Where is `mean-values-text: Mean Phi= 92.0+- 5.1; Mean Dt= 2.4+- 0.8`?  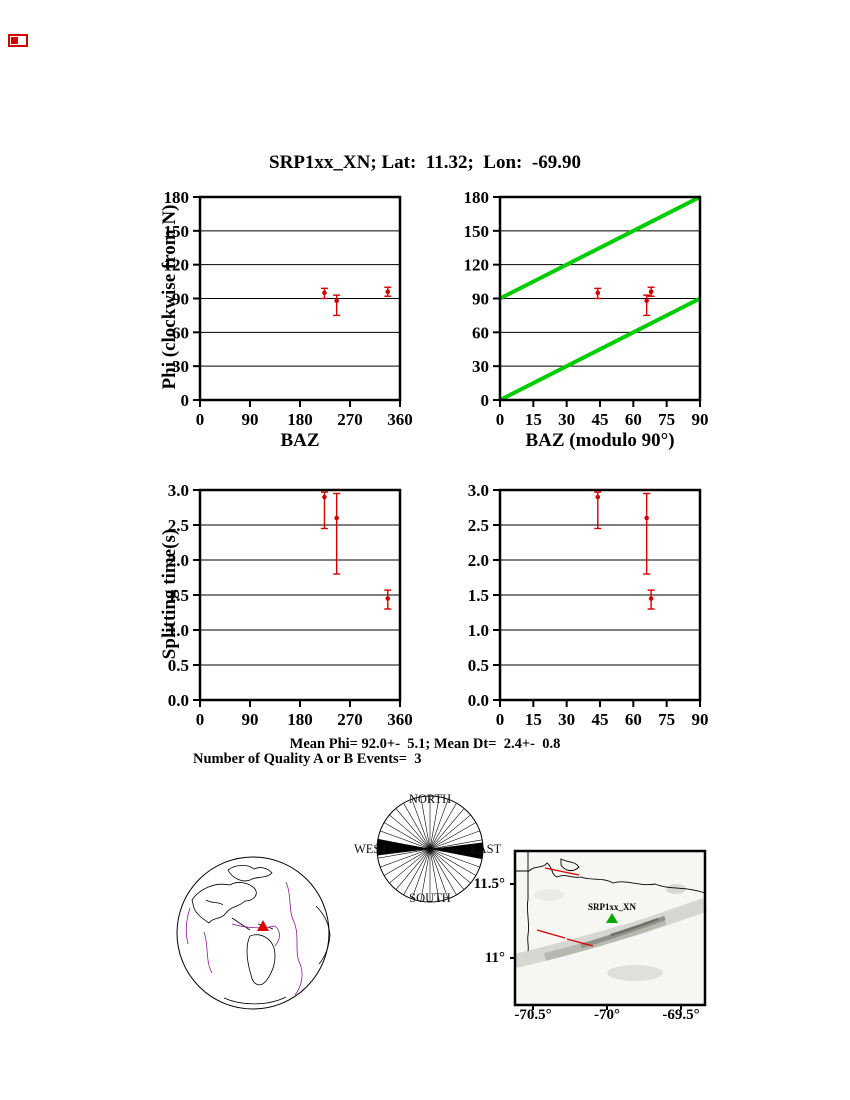
mean-values-text: Mean Phi= 92.0+- 5.1; Mean Dt= 2.4+- 0.8 is located at coordinates (425, 744).